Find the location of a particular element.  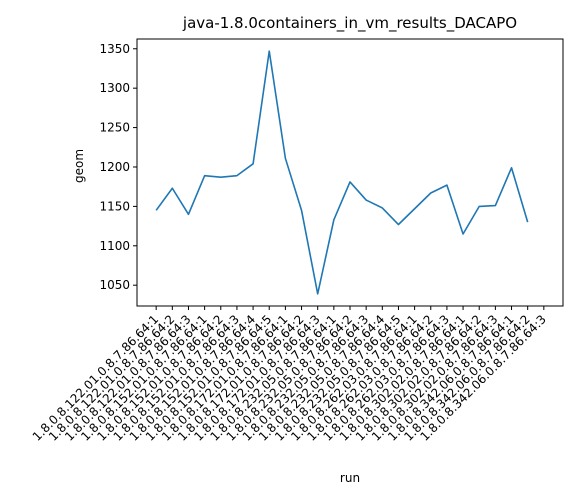

y-tick-label: 1150 is located at coordinates (114, 206).